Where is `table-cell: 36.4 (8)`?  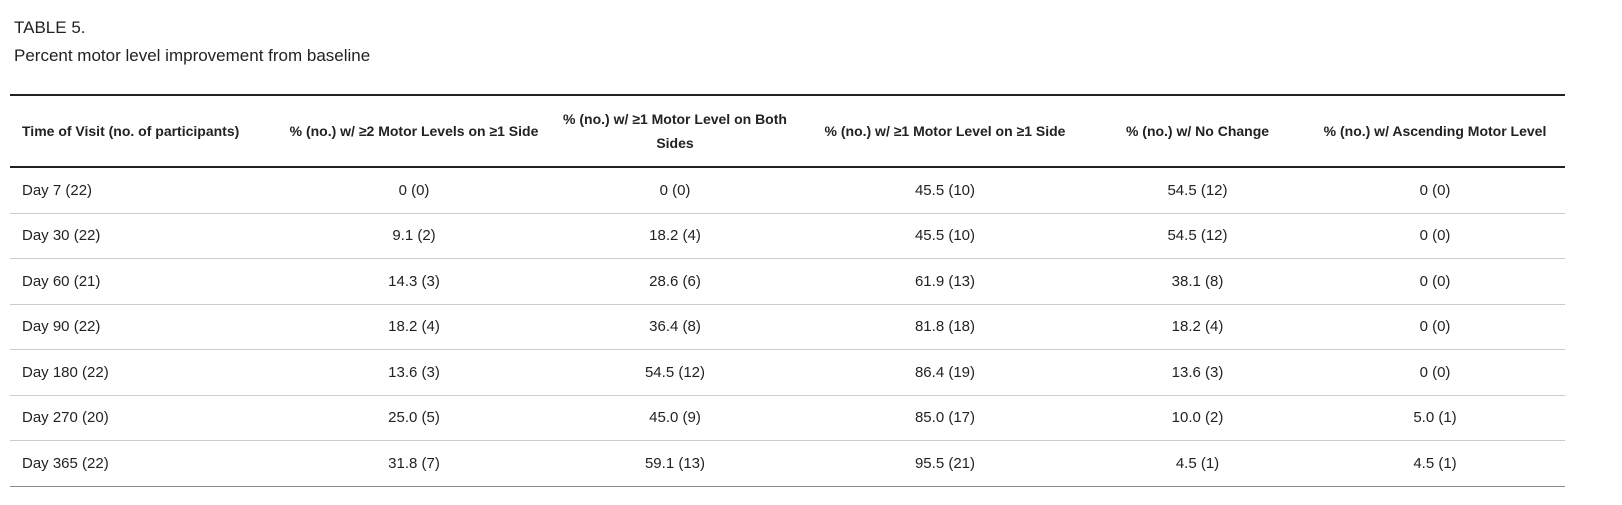
table-cell: 36.4 (8) is located at coordinates (675, 327).